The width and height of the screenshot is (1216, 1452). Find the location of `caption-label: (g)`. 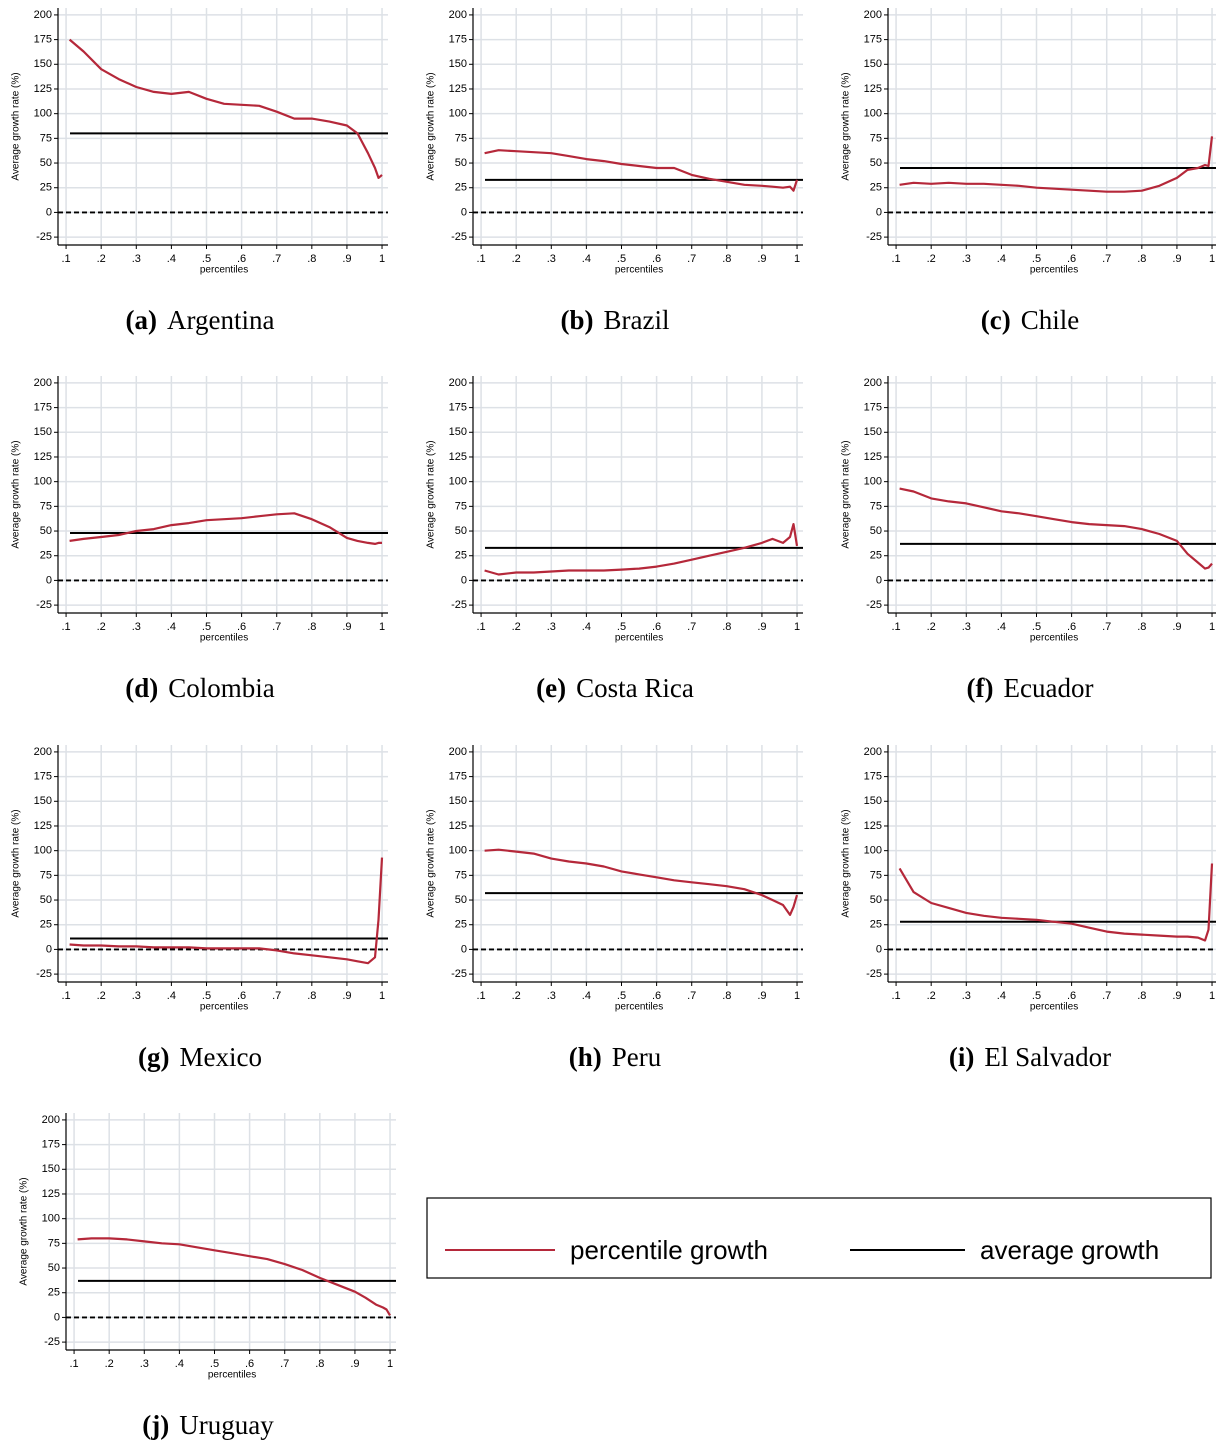

caption-label: (g) is located at coordinates (153, 1057).